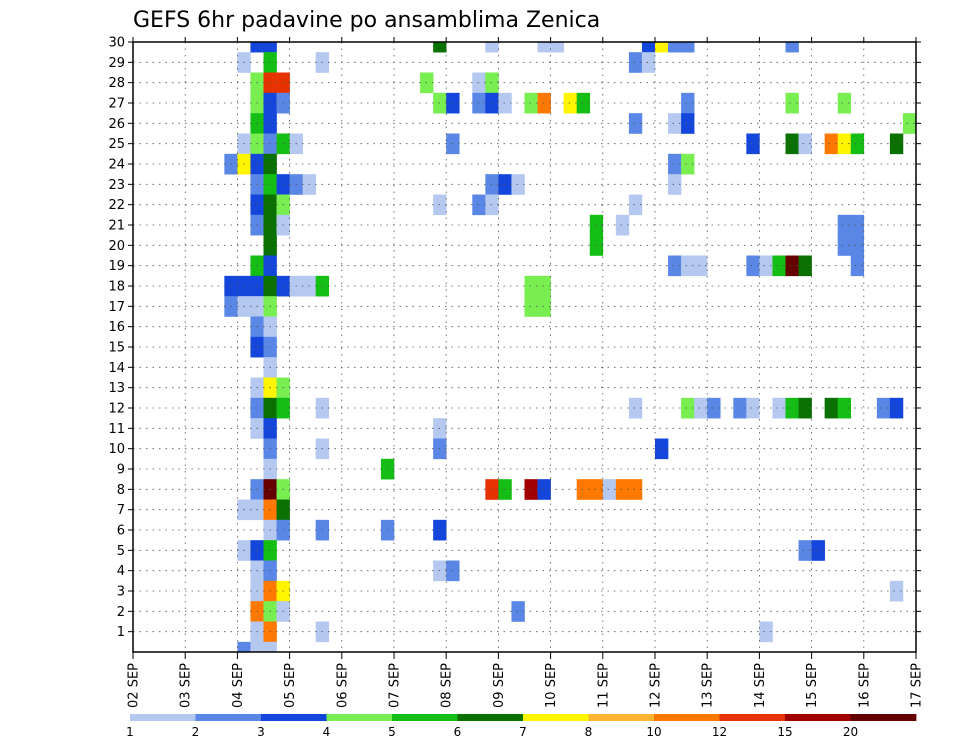  Describe the element at coordinates (121, 470) in the screenshot. I see `y-tick-label: 9` at that location.